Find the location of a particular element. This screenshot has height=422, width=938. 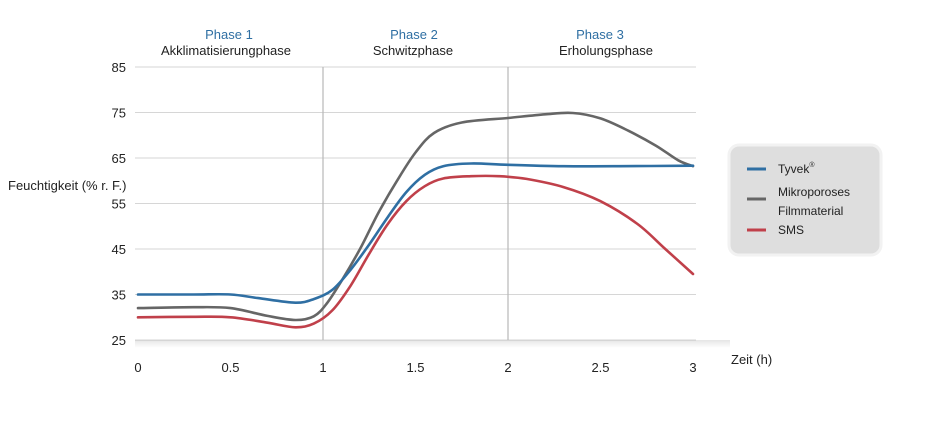

y-tick-label-65: 65 is located at coordinates (119, 158).